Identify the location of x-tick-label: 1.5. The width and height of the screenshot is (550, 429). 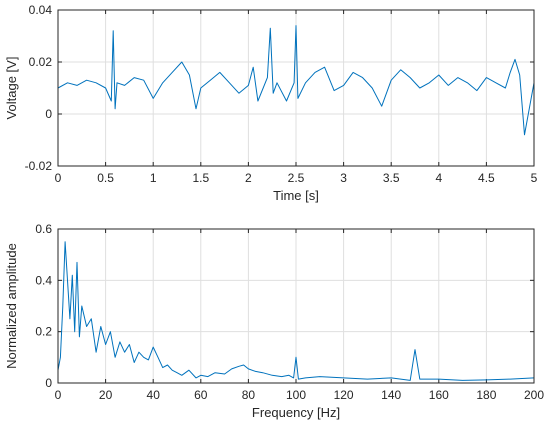
(200, 178).